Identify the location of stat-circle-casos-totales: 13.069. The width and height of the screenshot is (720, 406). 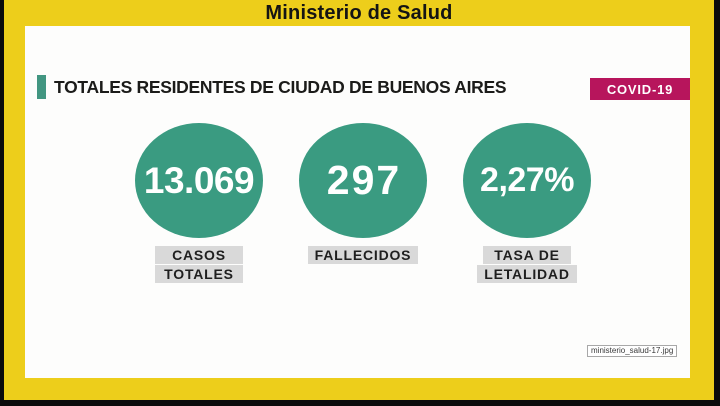
(199, 180).